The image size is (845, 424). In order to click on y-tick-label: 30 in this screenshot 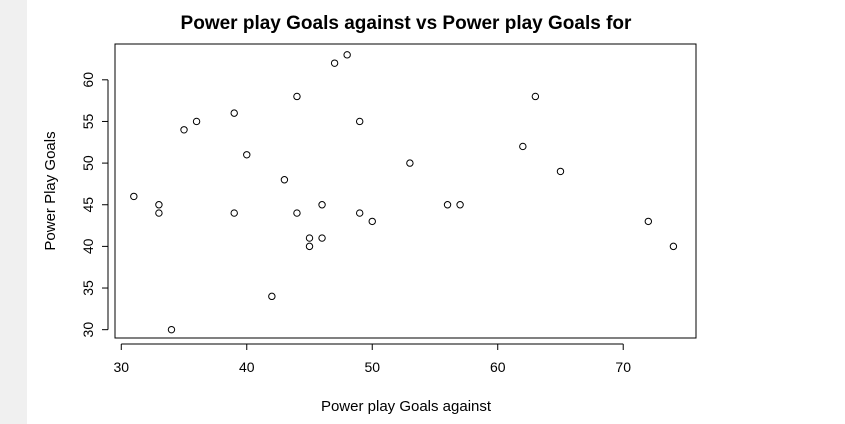, I will do `click(88, 330)`.